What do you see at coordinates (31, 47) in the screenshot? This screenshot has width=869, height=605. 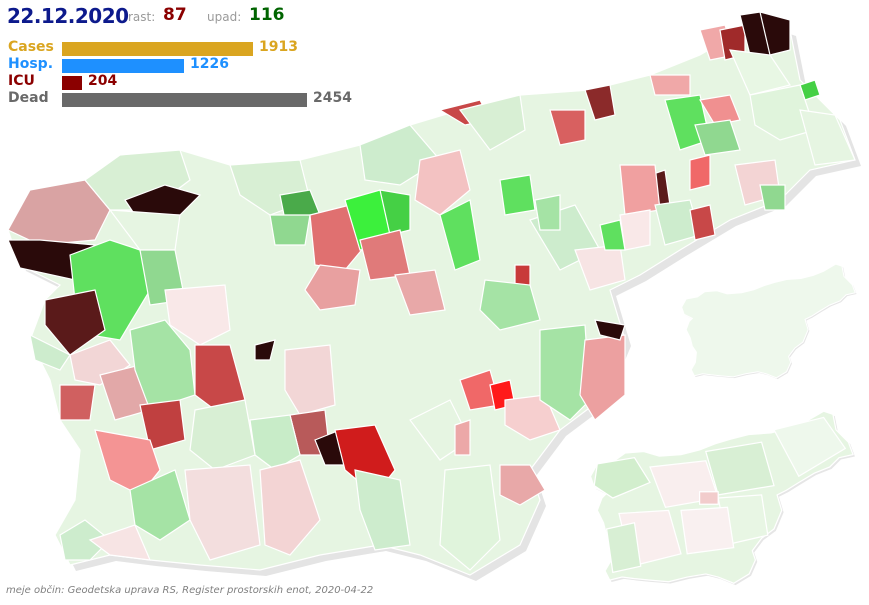 I see `legend-label-cases: Cases` at bounding box center [31, 47].